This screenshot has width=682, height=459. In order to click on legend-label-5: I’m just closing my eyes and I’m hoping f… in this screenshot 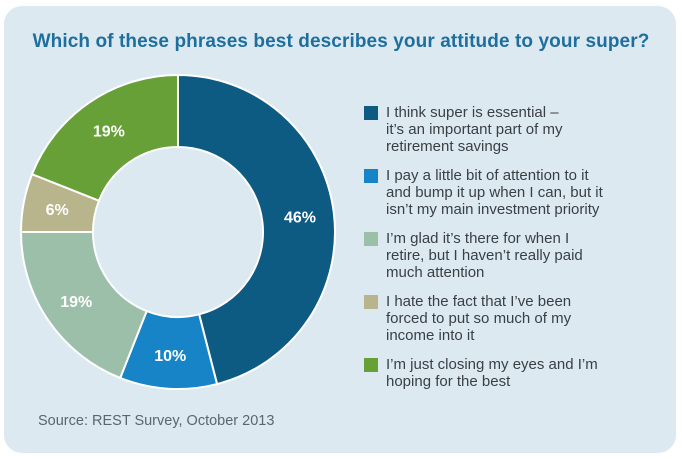, I will do `click(492, 373)`.